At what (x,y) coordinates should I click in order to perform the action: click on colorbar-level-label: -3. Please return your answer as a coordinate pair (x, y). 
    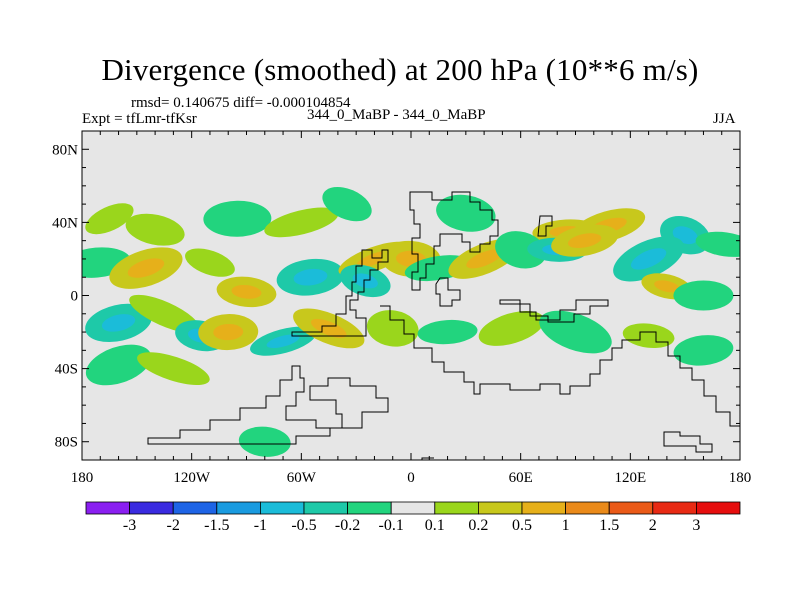
    Looking at the image, I should click on (129, 525).